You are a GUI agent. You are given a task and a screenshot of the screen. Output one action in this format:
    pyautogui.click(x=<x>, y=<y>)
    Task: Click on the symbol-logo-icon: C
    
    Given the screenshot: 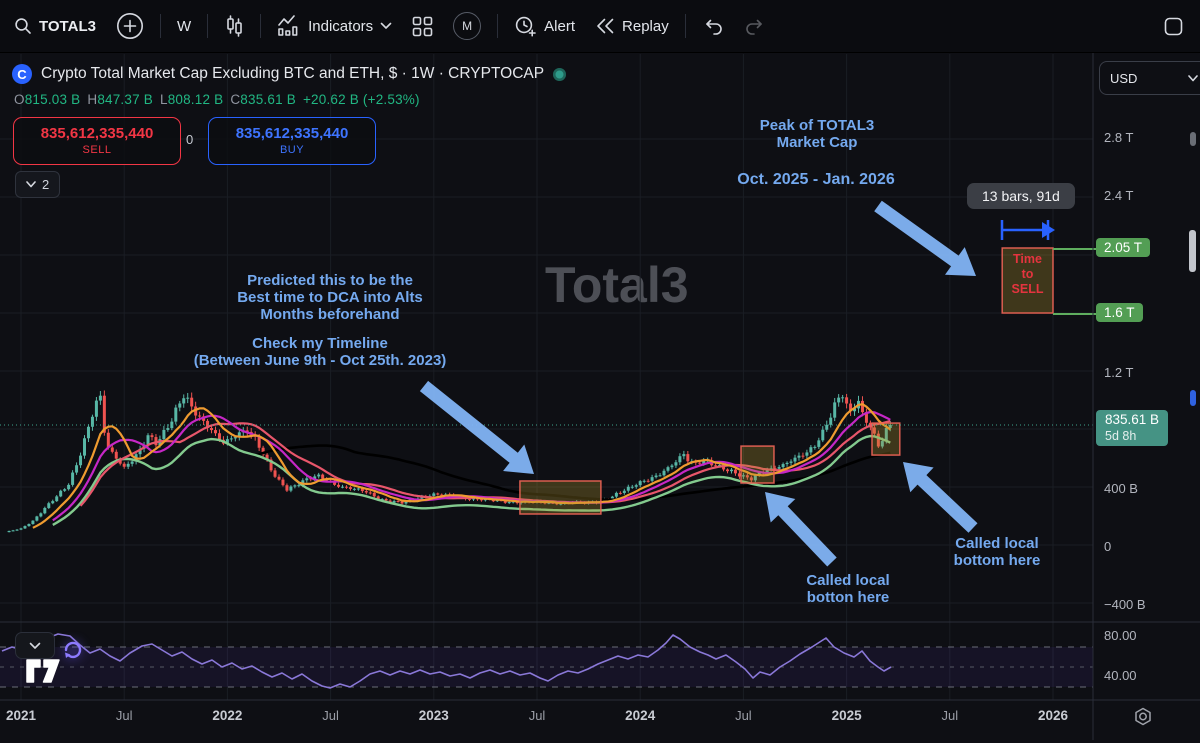 What is the action you would take?
    pyautogui.click(x=22, y=74)
    